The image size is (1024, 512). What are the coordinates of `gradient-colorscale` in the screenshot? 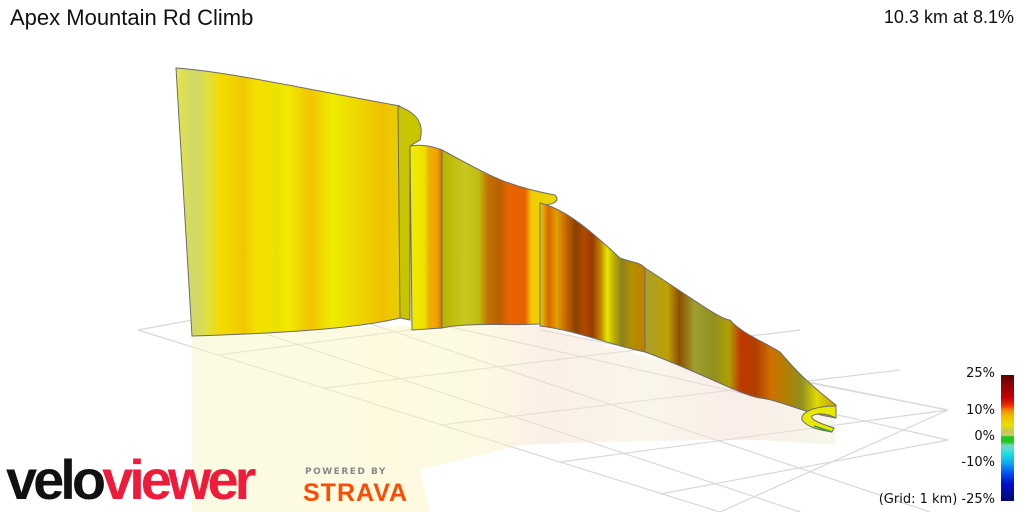 It's located at (1007, 438).